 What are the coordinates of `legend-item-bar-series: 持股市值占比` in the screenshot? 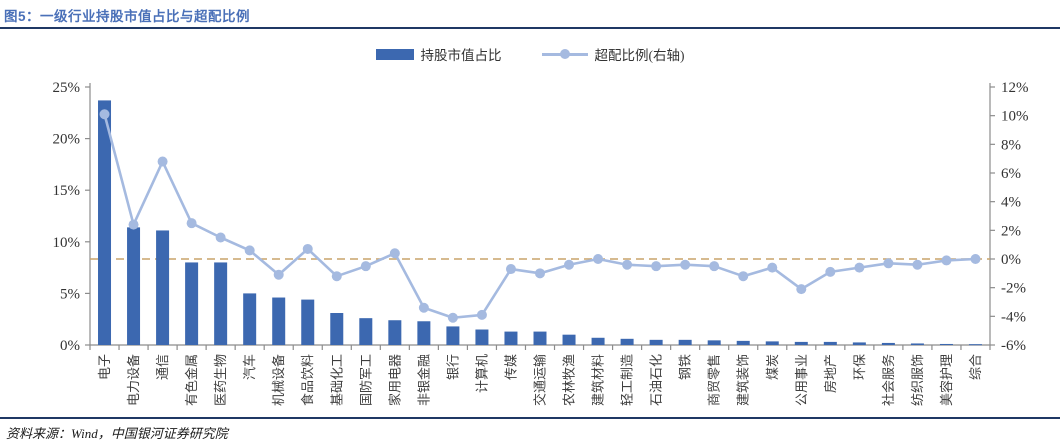 It's located at (438, 54).